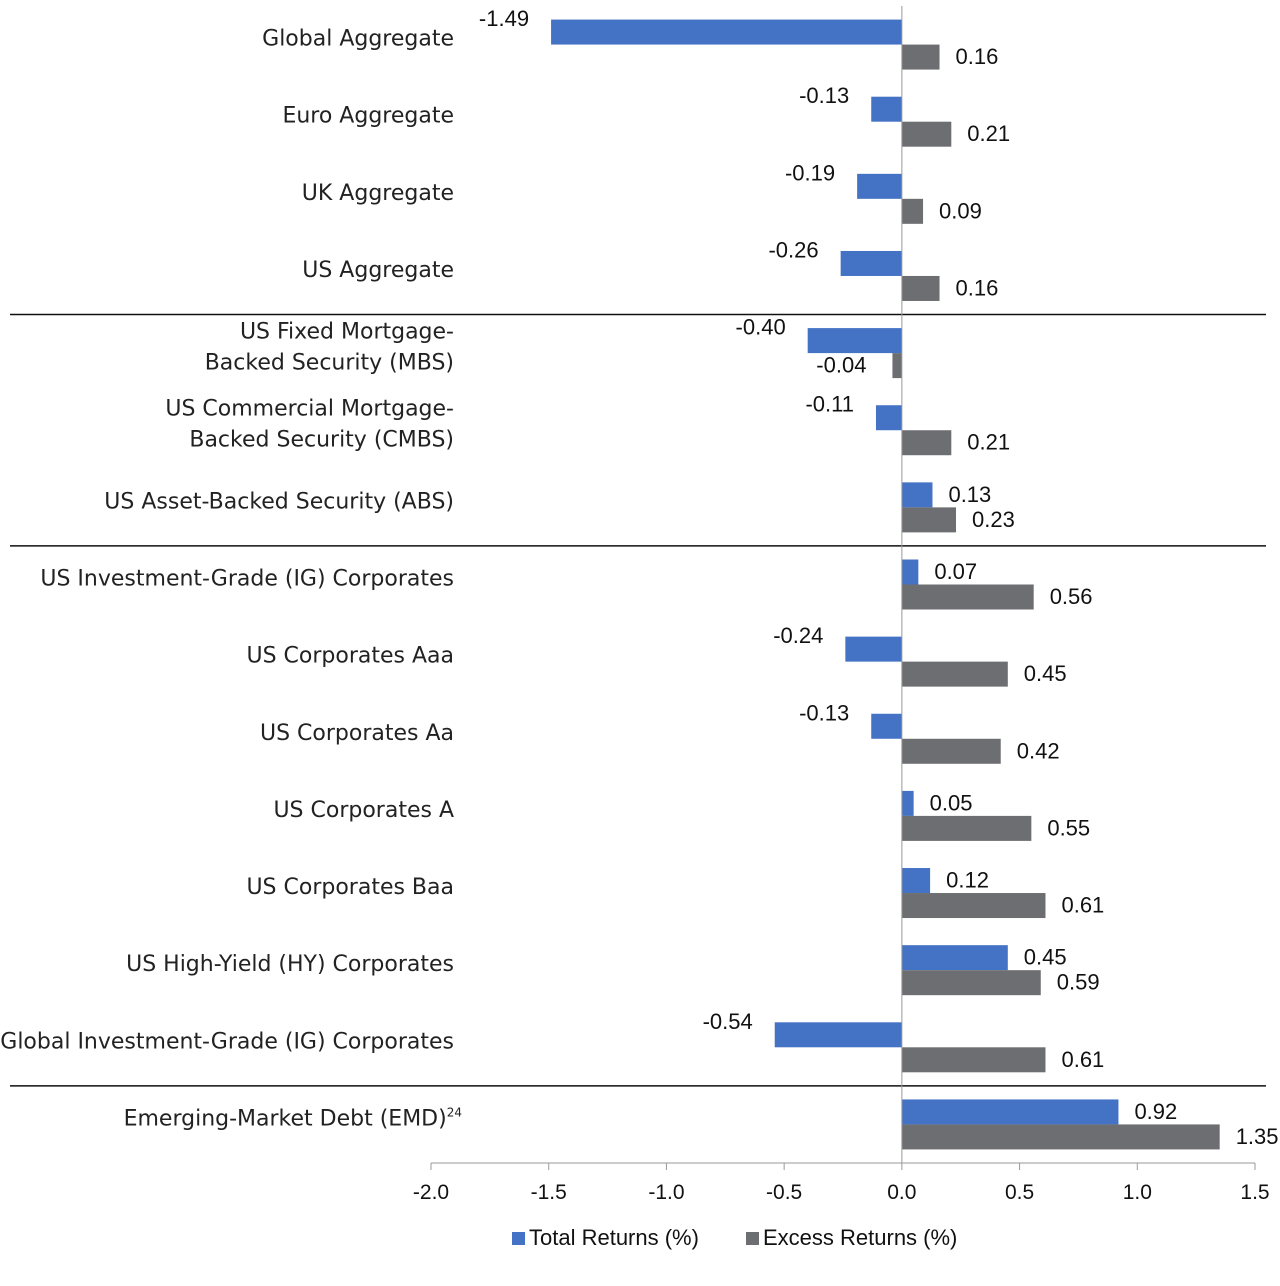 The image size is (1280, 1286). I want to click on category-label: US Asset-Backed Security (ABS), so click(279, 501).